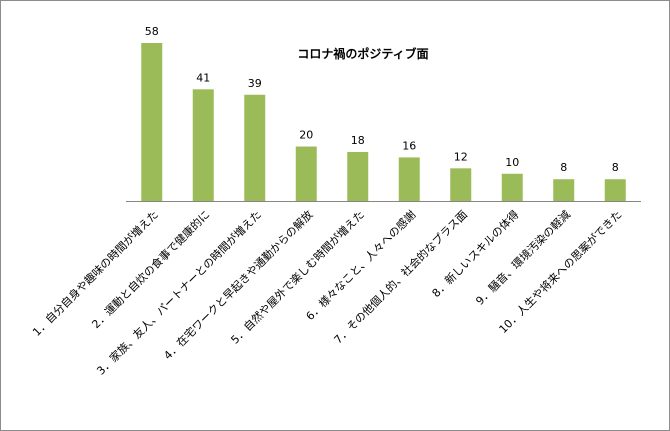 The image size is (670, 431). Describe the element at coordinates (512, 162) in the screenshot. I see `data-label-8: 10` at that location.